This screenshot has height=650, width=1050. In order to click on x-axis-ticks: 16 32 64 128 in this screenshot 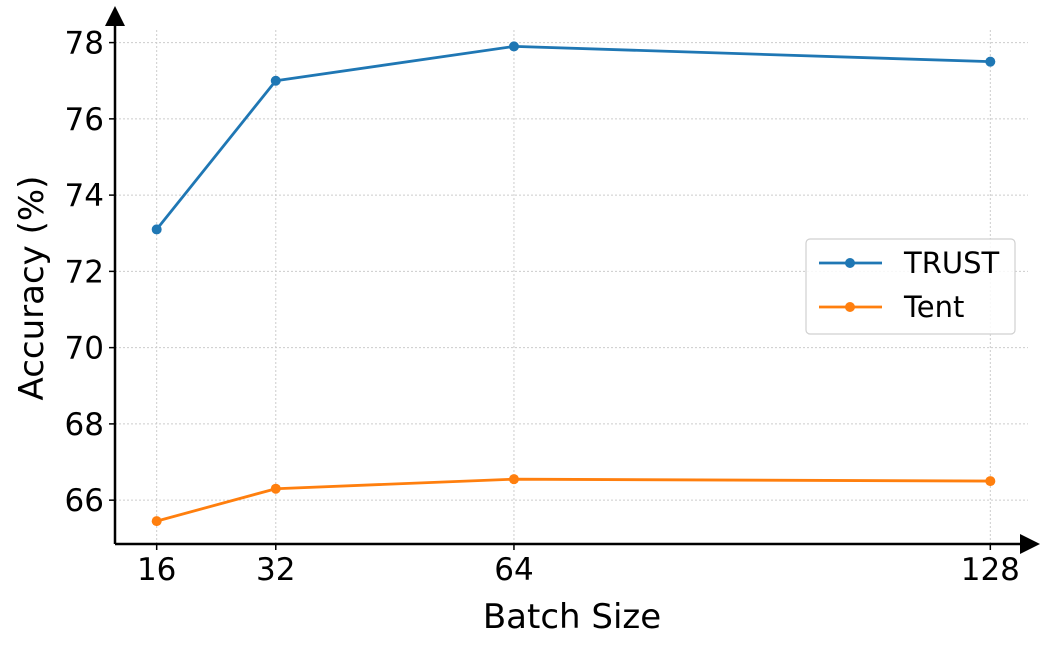, I will do `click(578, 566)`.